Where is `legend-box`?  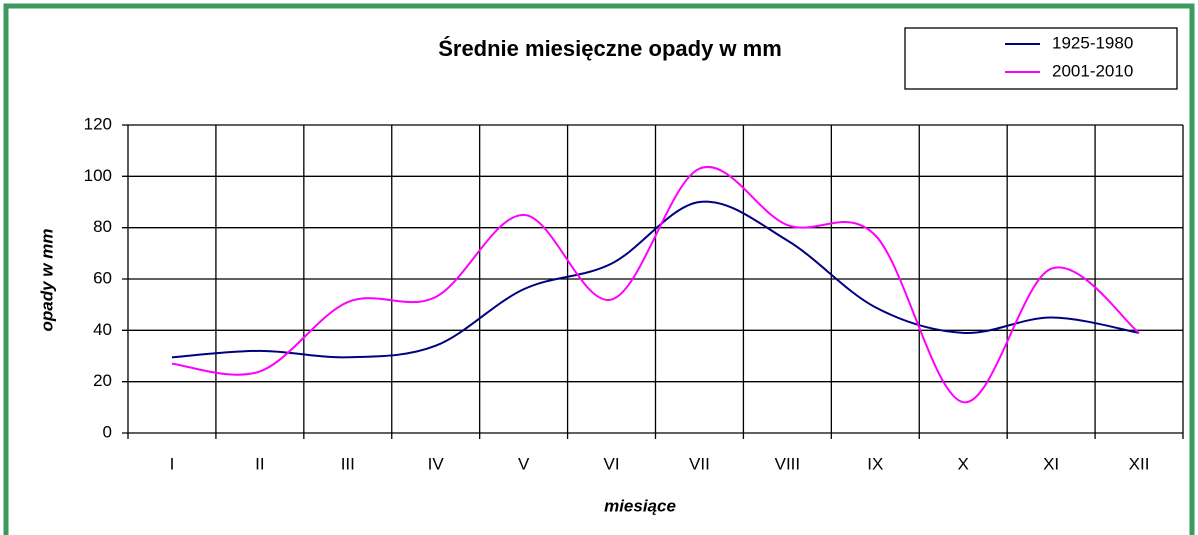 legend-box is located at coordinates (1041, 58).